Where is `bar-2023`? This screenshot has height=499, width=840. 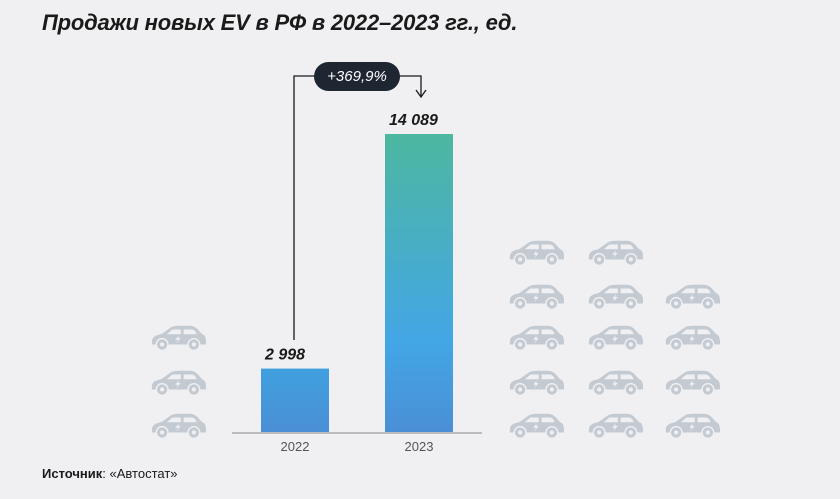
bar-2023 is located at coordinates (419, 283).